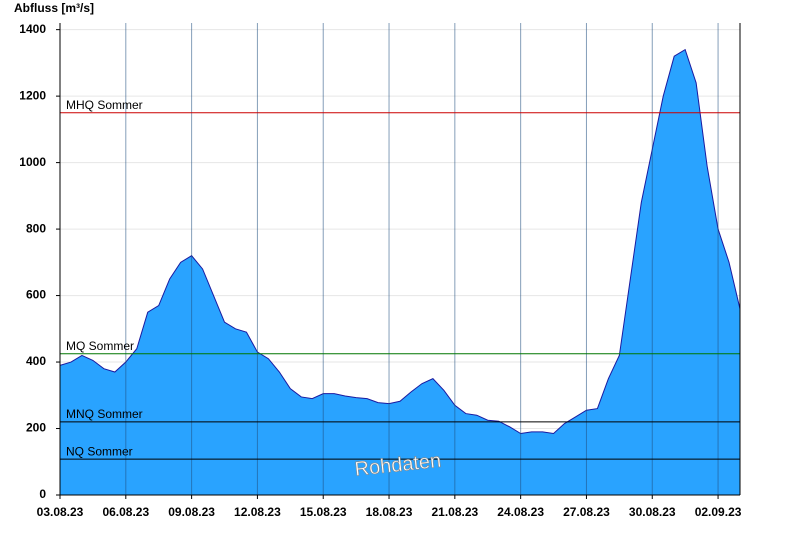  I want to click on x-tick-label: 12.08.23, so click(257, 512).